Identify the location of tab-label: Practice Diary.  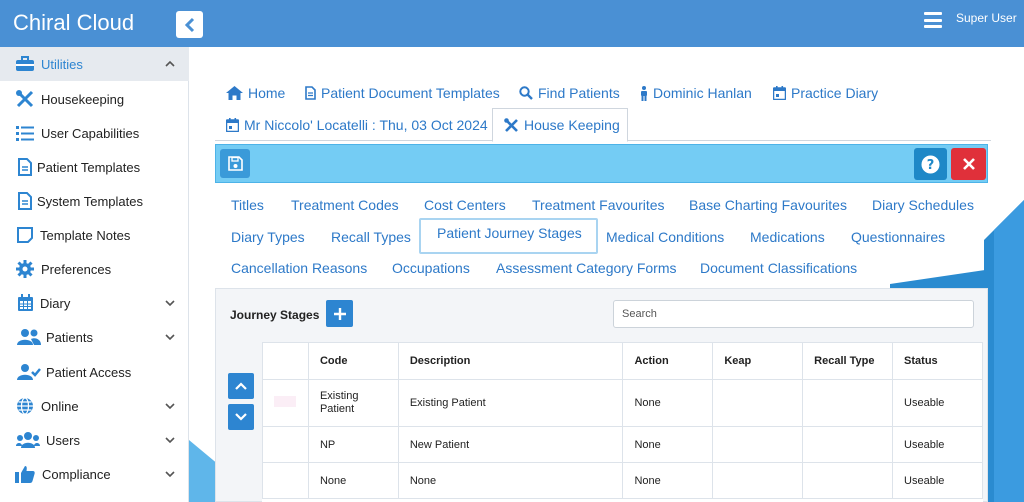
(835, 93).